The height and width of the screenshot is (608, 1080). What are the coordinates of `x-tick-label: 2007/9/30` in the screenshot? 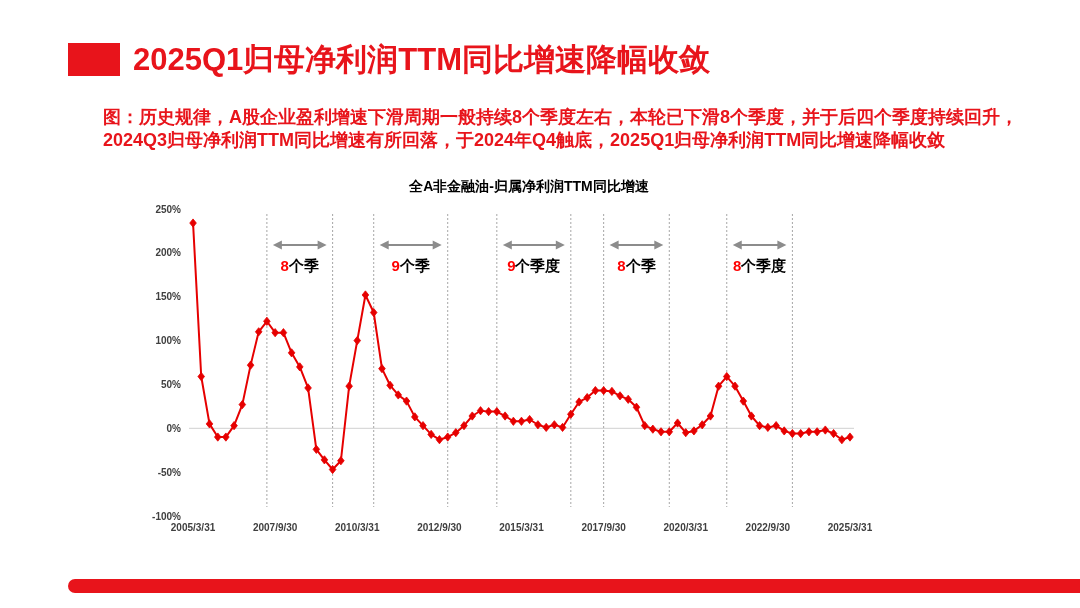 It's located at (275, 527).